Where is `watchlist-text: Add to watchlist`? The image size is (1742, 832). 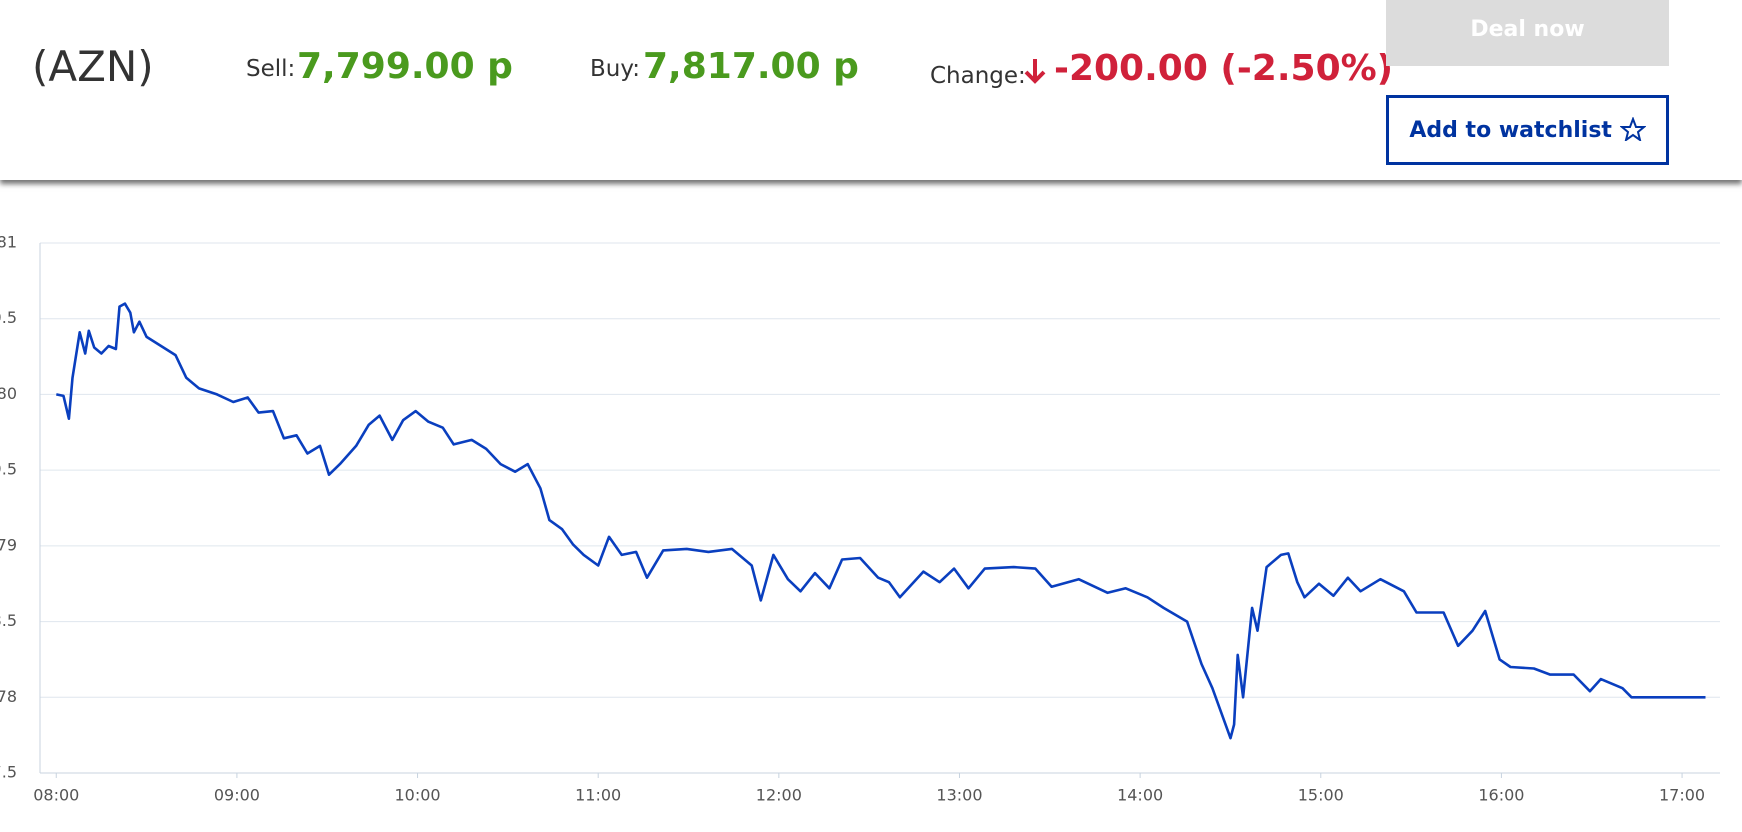
watchlist-text: Add to watchlist is located at coordinates (1510, 130).